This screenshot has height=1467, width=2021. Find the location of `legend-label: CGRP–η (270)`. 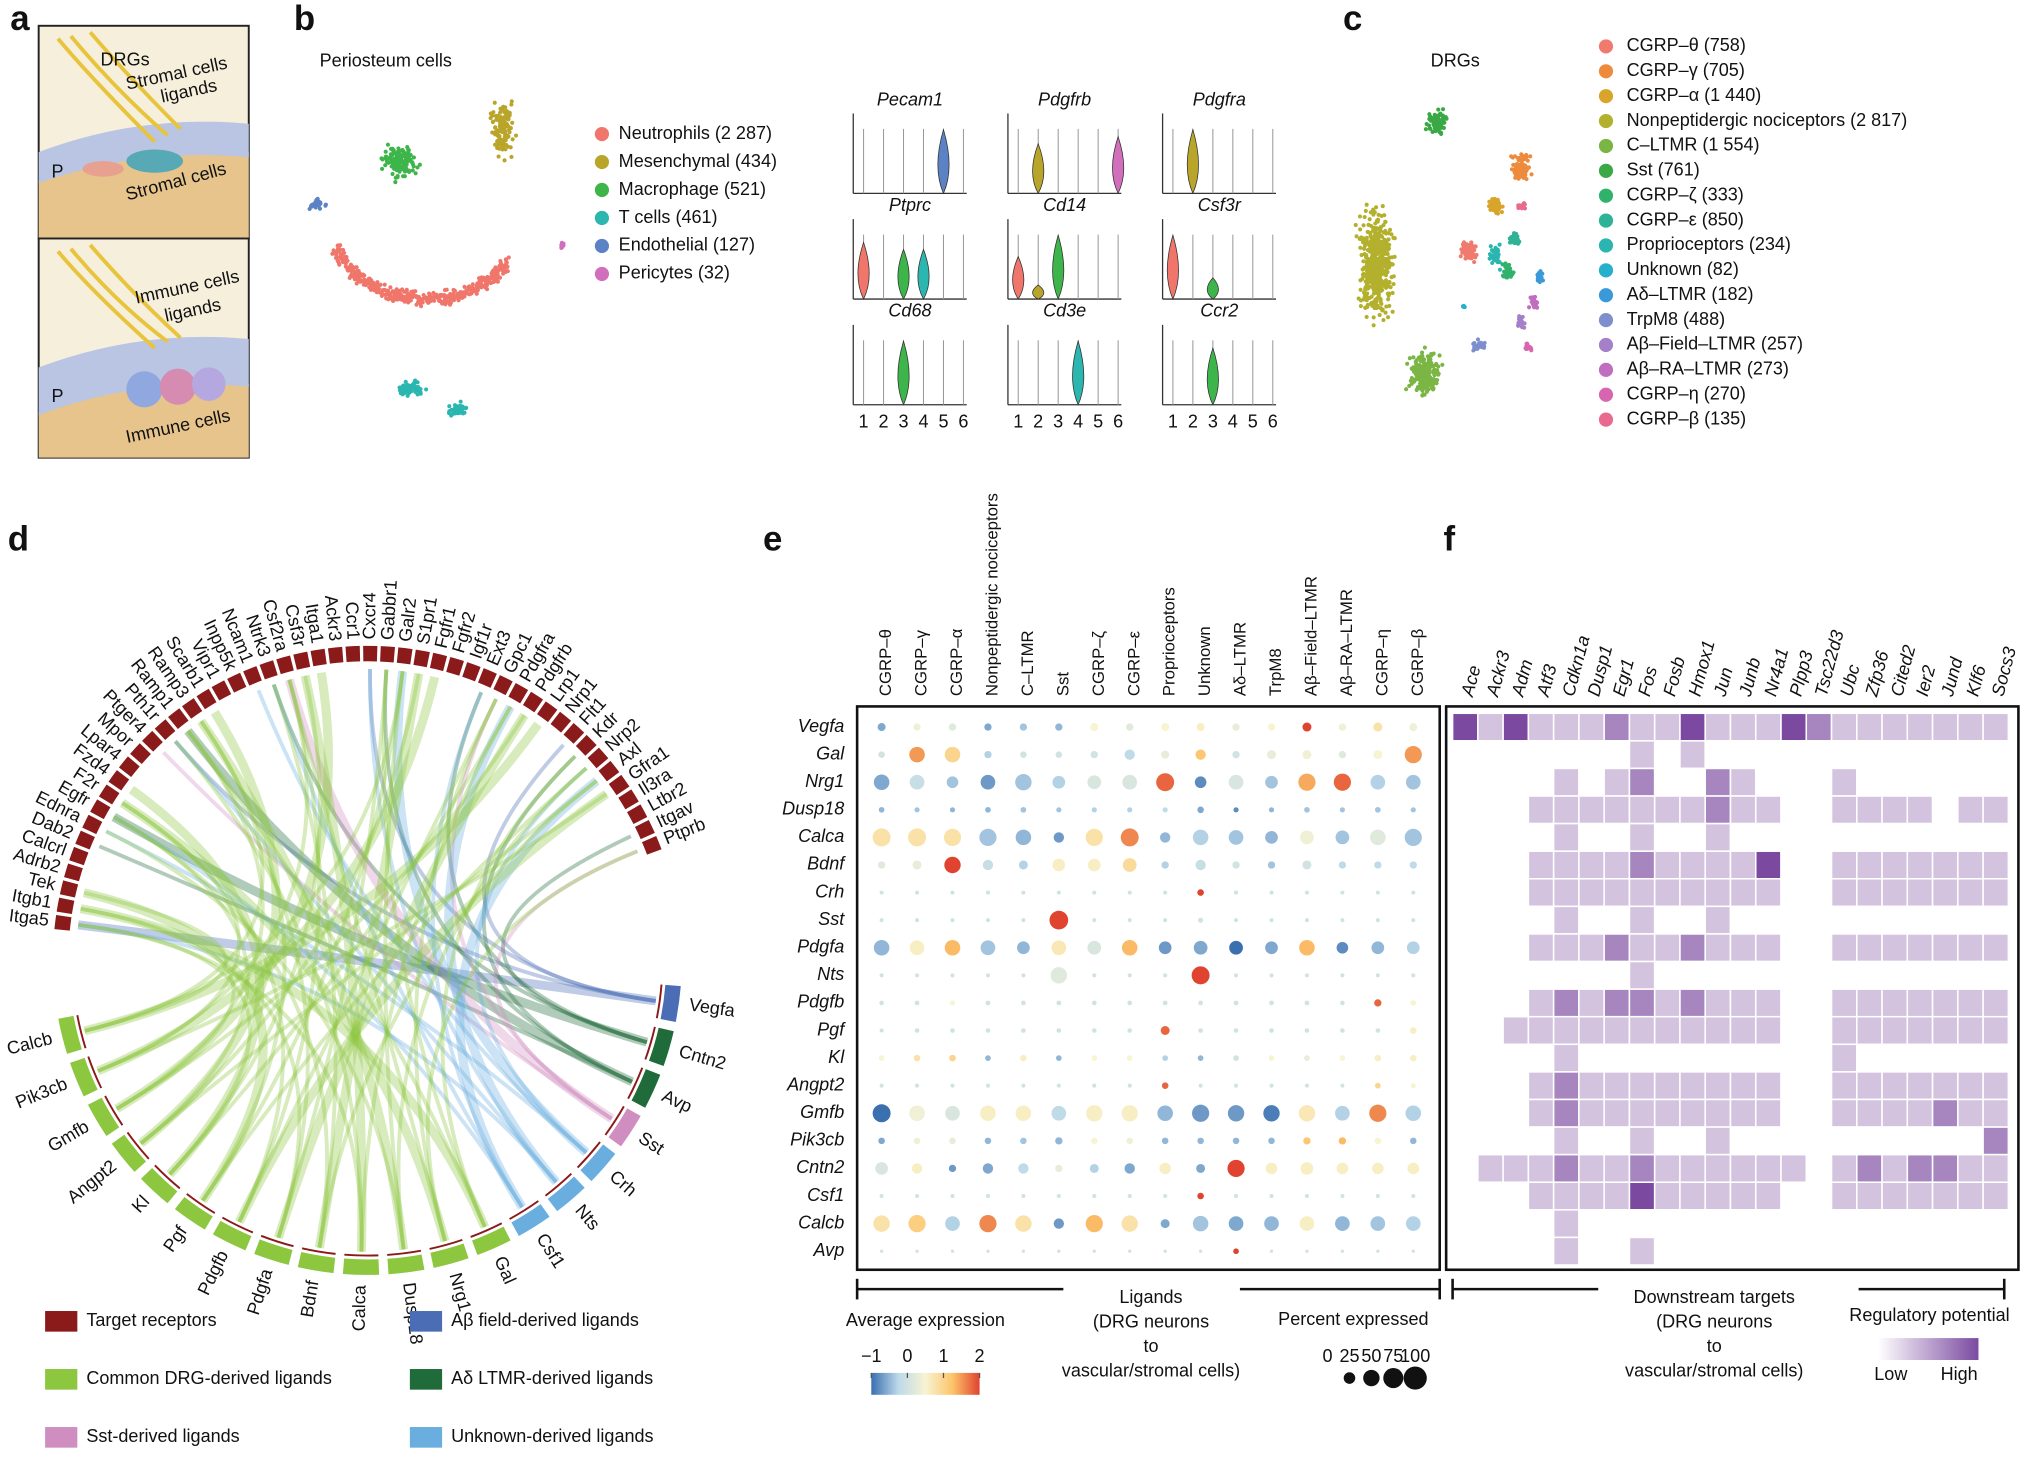

legend-label: CGRP–η (270) is located at coordinates (1686, 393).